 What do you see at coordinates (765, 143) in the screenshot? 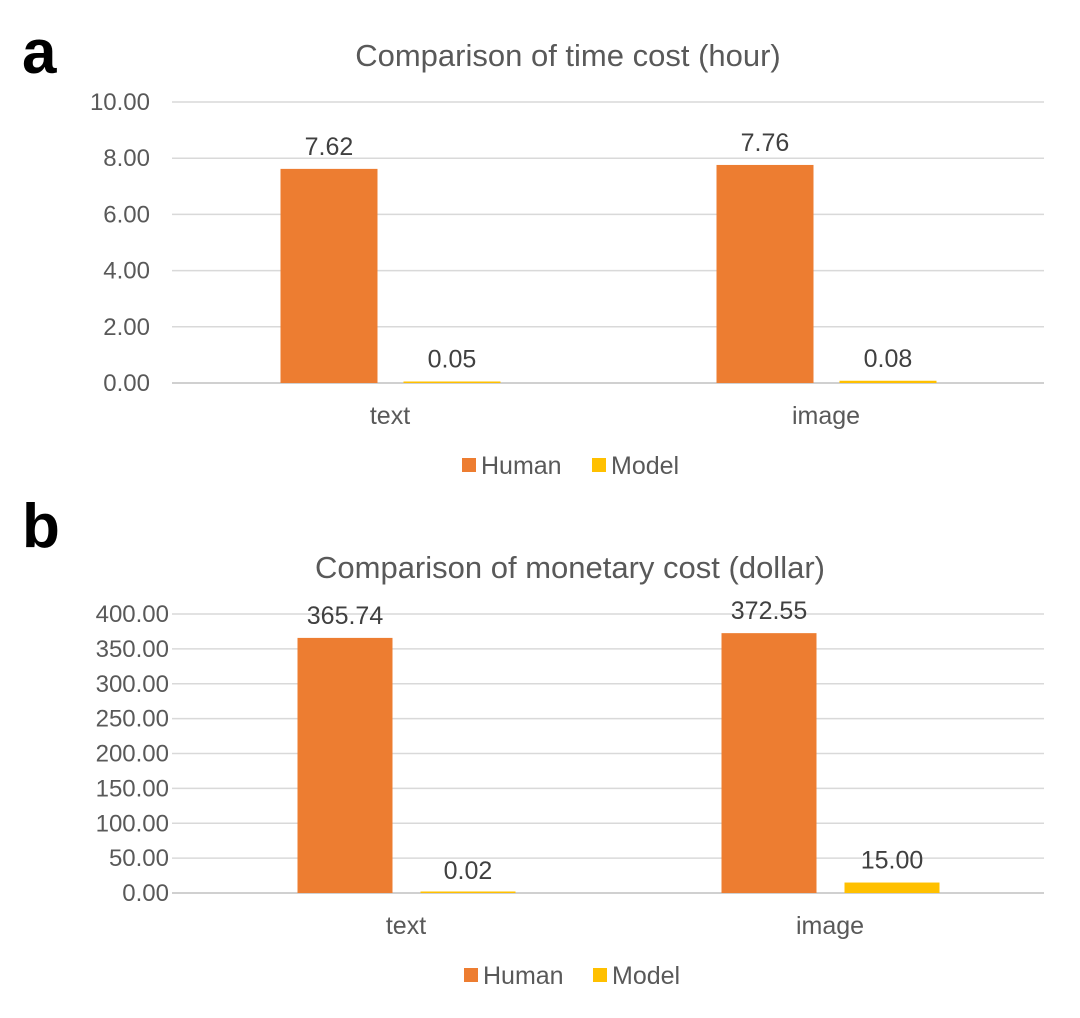
I see `data-label-human-image: 7.76` at bounding box center [765, 143].